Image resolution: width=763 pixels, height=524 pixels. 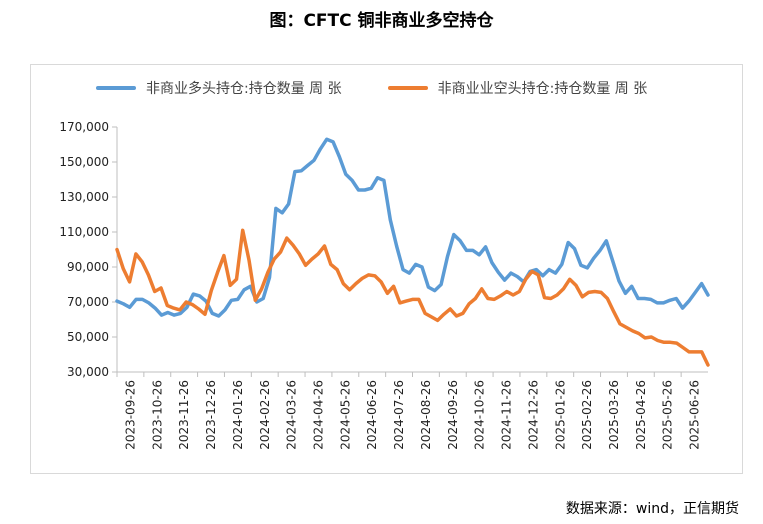 I want to click on legend-label-short: 非商业业空头持仓:持仓数量 周 张, so click(x=542, y=89).